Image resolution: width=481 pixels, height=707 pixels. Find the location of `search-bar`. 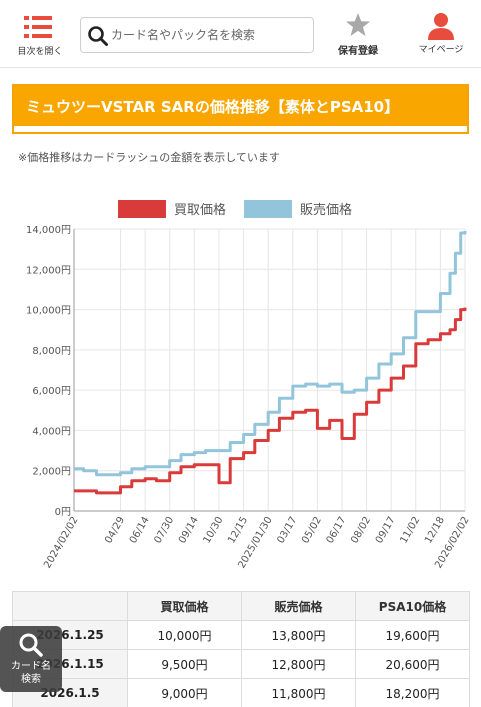

search-bar is located at coordinates (197, 35).